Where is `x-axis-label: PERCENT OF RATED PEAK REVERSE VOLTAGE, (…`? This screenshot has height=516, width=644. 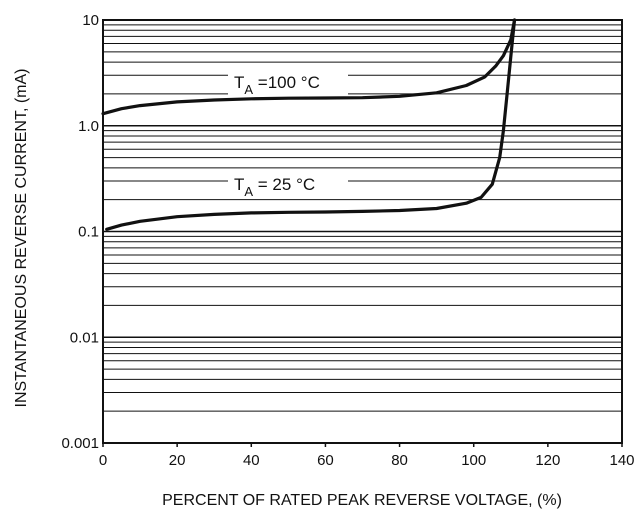 x-axis-label: PERCENT OF RATED PEAK REVERSE VOLTAGE, (… is located at coordinates (362, 500).